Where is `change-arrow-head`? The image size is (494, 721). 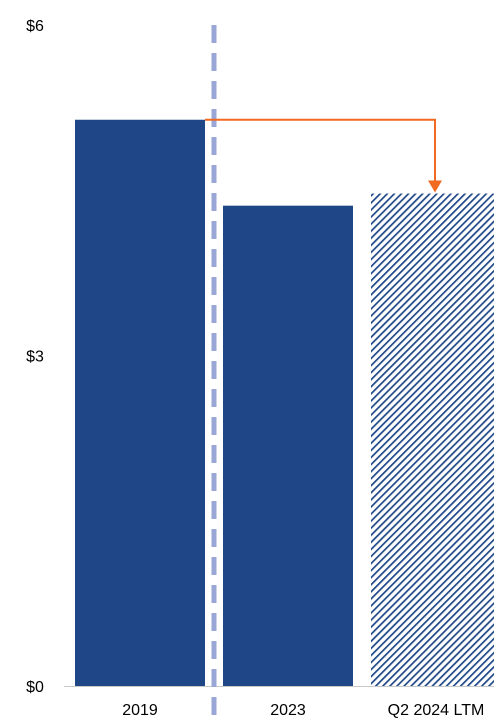
change-arrow-head is located at coordinates (435, 186).